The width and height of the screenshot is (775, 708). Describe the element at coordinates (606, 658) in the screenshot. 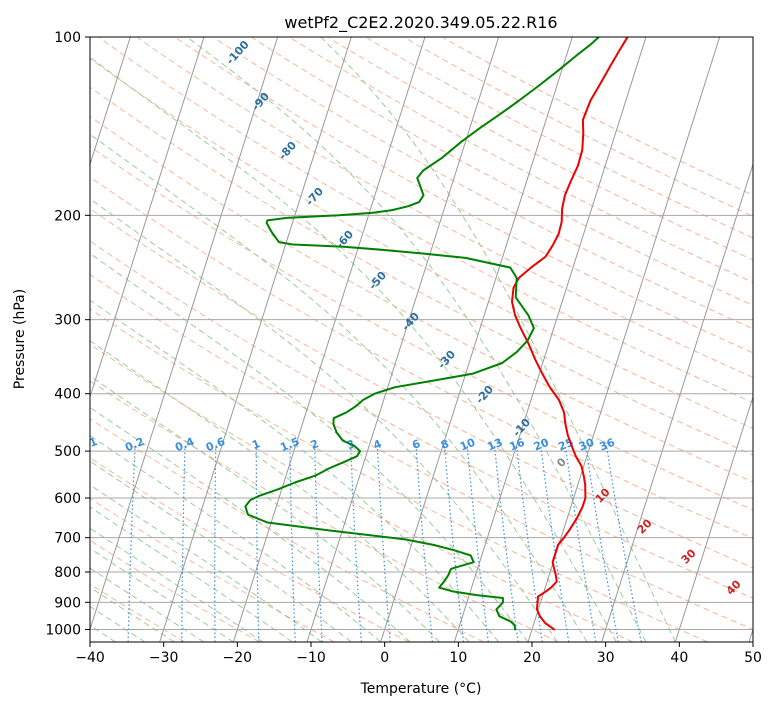

I see `x-tick-label: 30` at that location.